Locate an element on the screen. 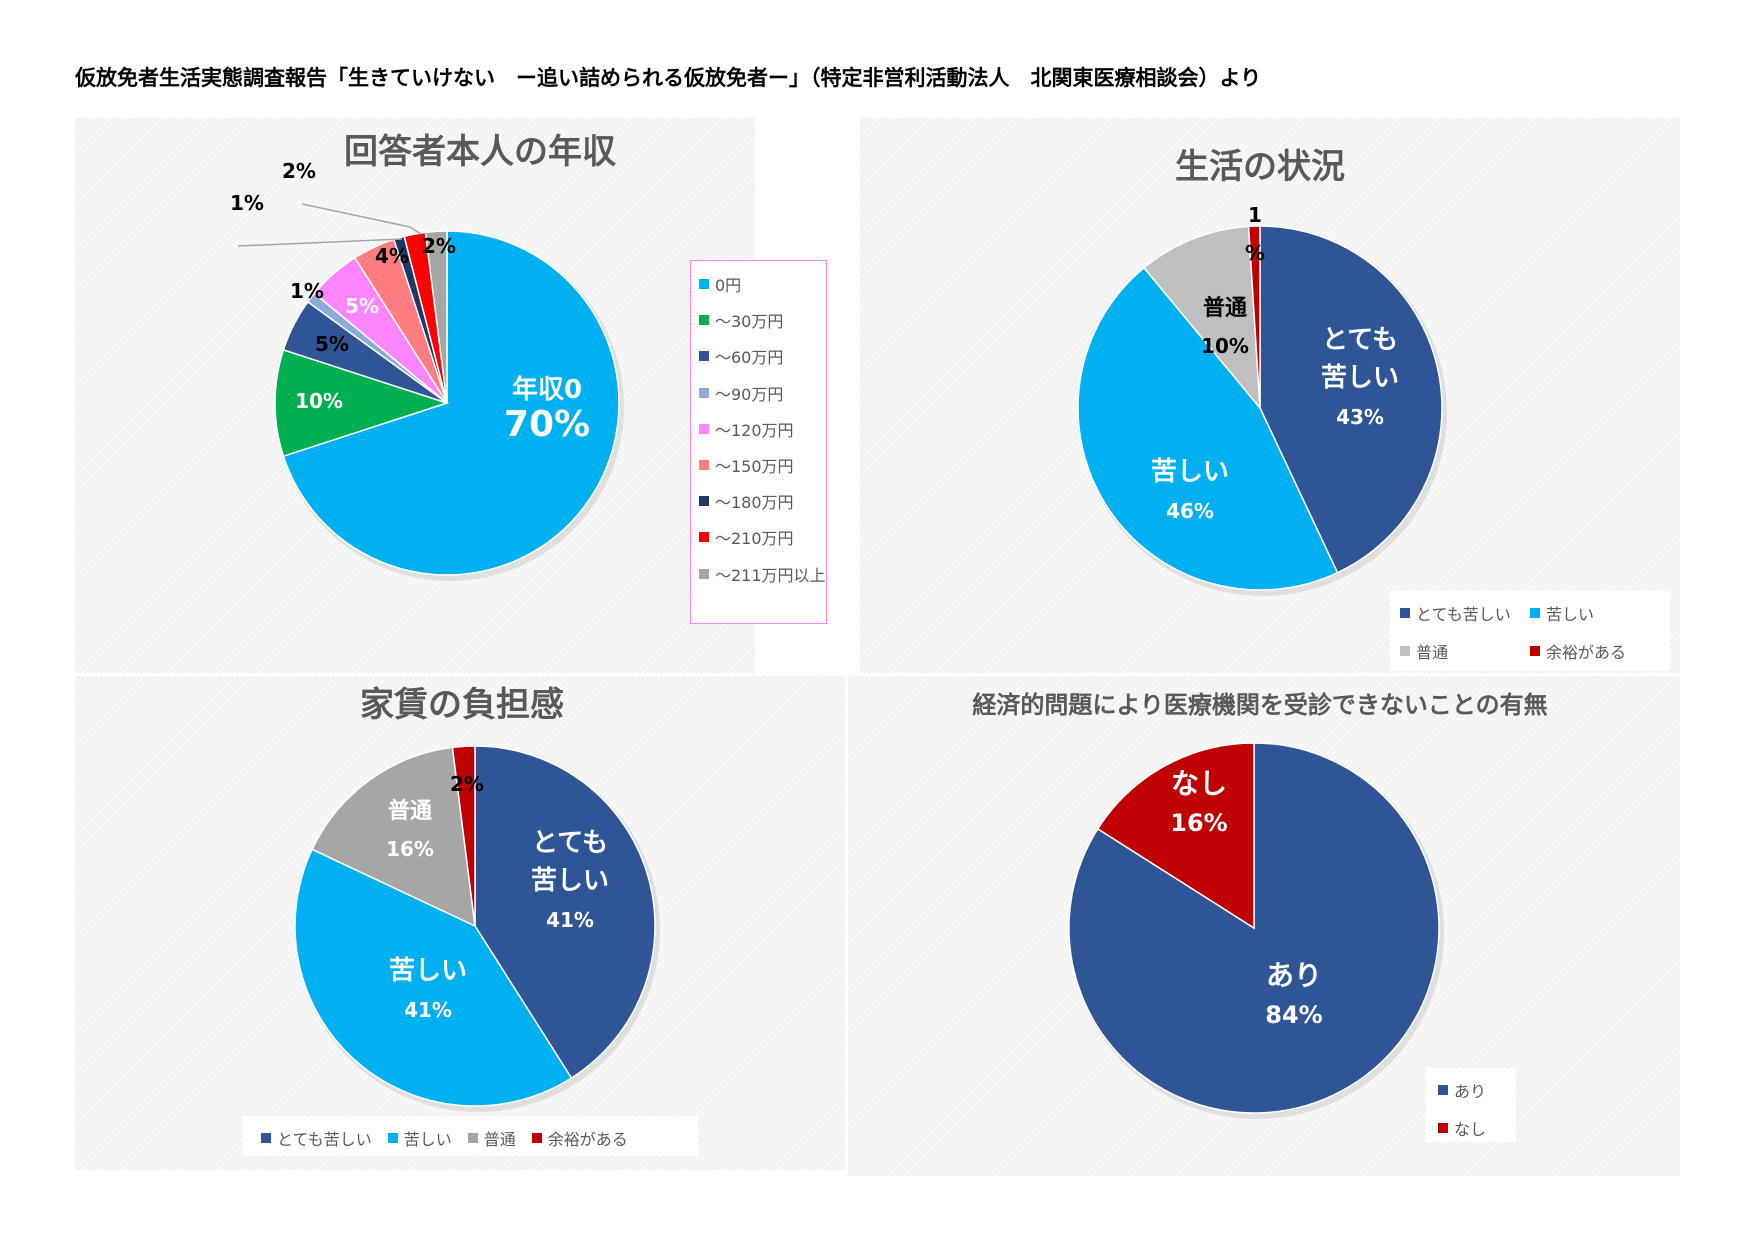 Image resolution: width=1755 pixels, height=1240 pixels. data-label: 普通 10% is located at coordinates (1225, 326).